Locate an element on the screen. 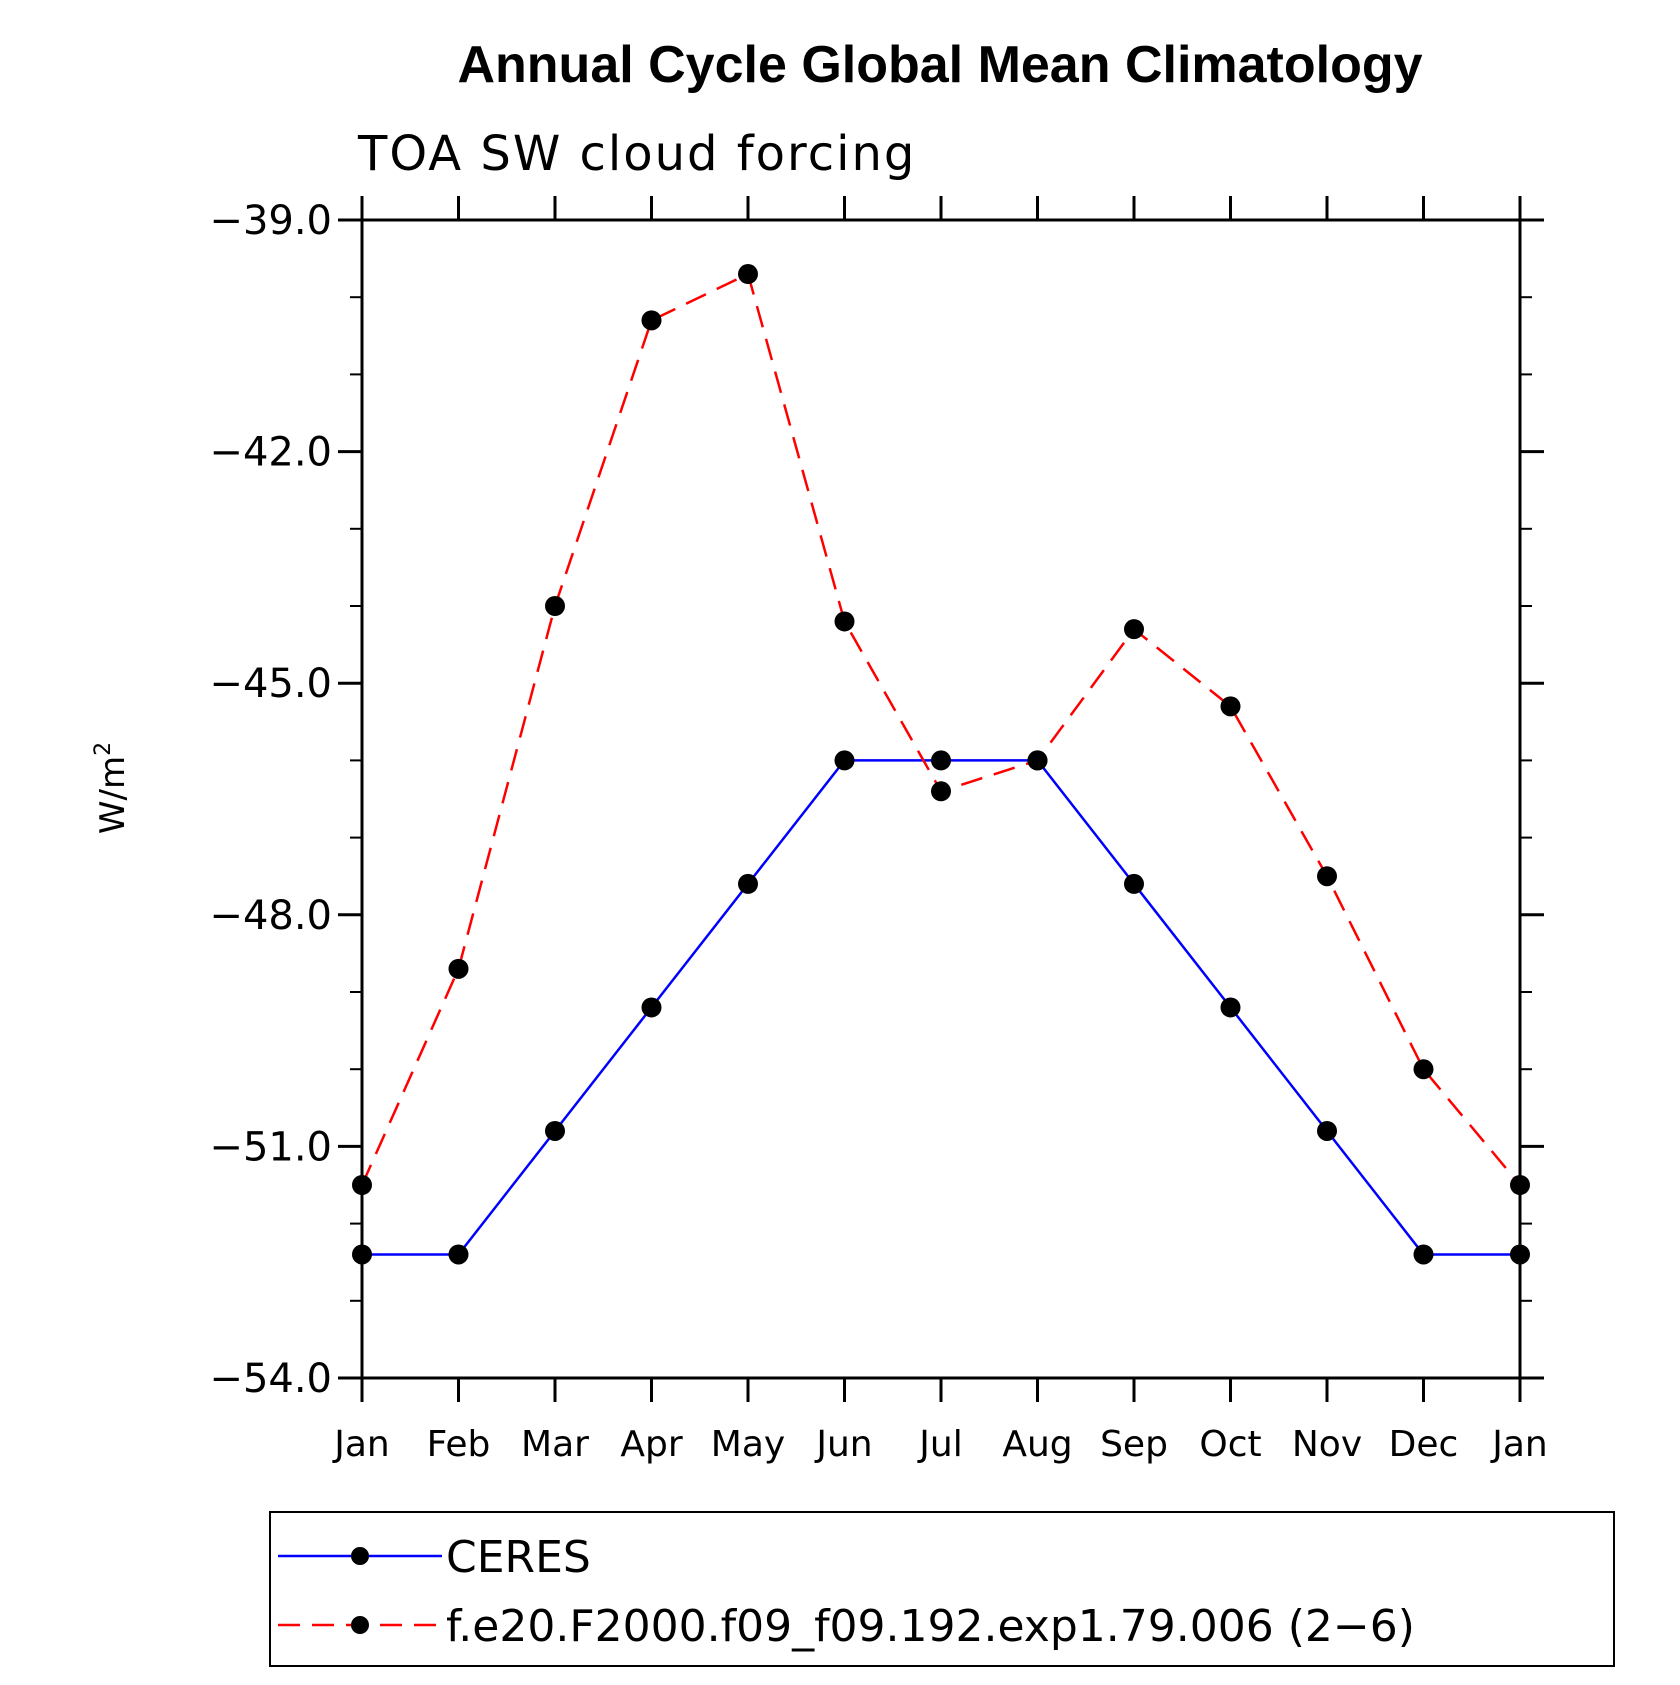 This screenshot has height=1685, width=1680. legend-marker-model is located at coordinates (360, 1625).